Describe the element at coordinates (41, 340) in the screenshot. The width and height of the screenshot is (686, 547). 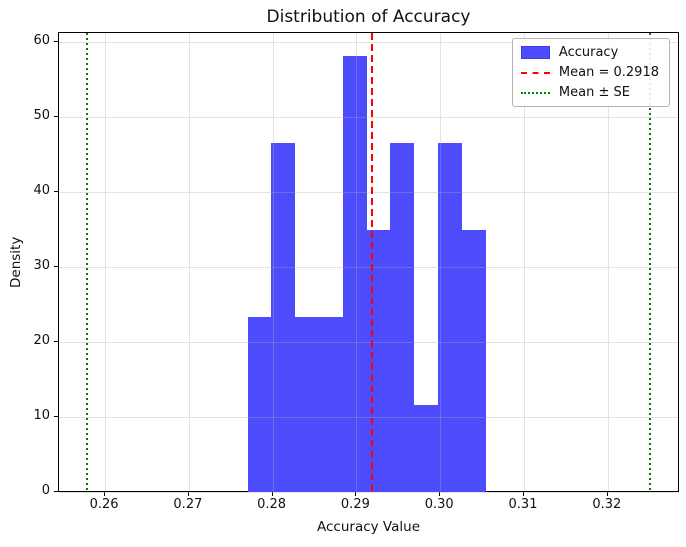
I see `y-tick-label: 20` at that location.